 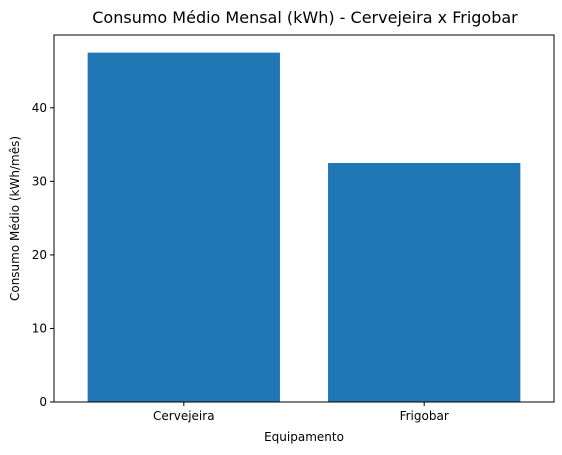 I want to click on y-tick-label: 20, so click(x=39, y=255).